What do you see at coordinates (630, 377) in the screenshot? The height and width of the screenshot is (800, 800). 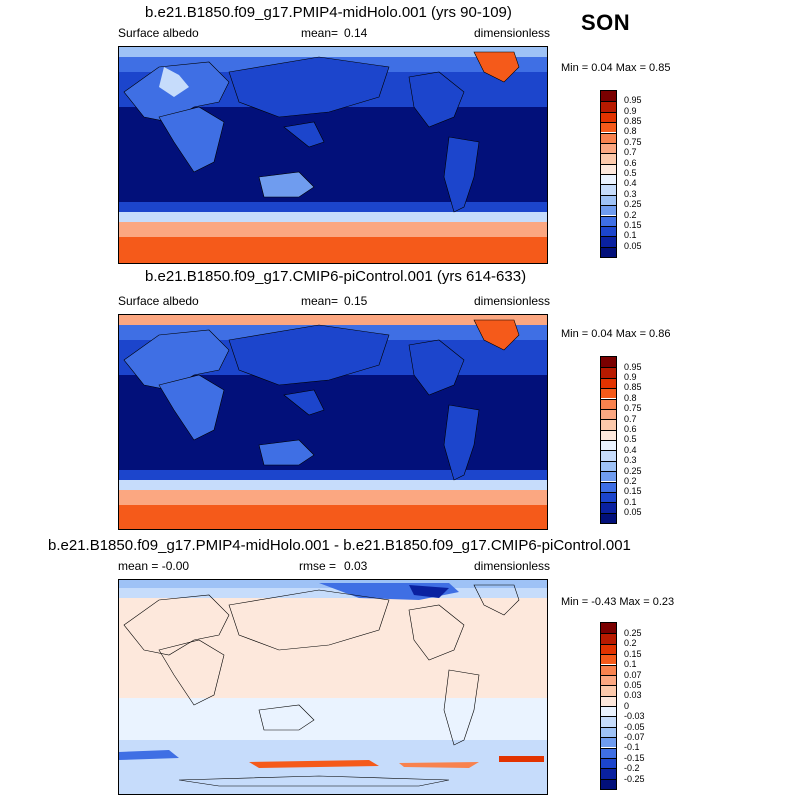 I see `panel2-colorbar-label: 0.9` at bounding box center [630, 377].